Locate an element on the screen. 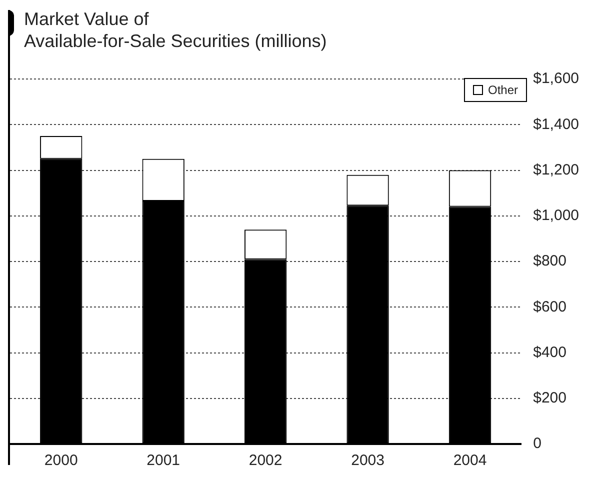 The width and height of the screenshot is (605, 489). y-tick-label: $1,400 is located at coordinates (556, 124).